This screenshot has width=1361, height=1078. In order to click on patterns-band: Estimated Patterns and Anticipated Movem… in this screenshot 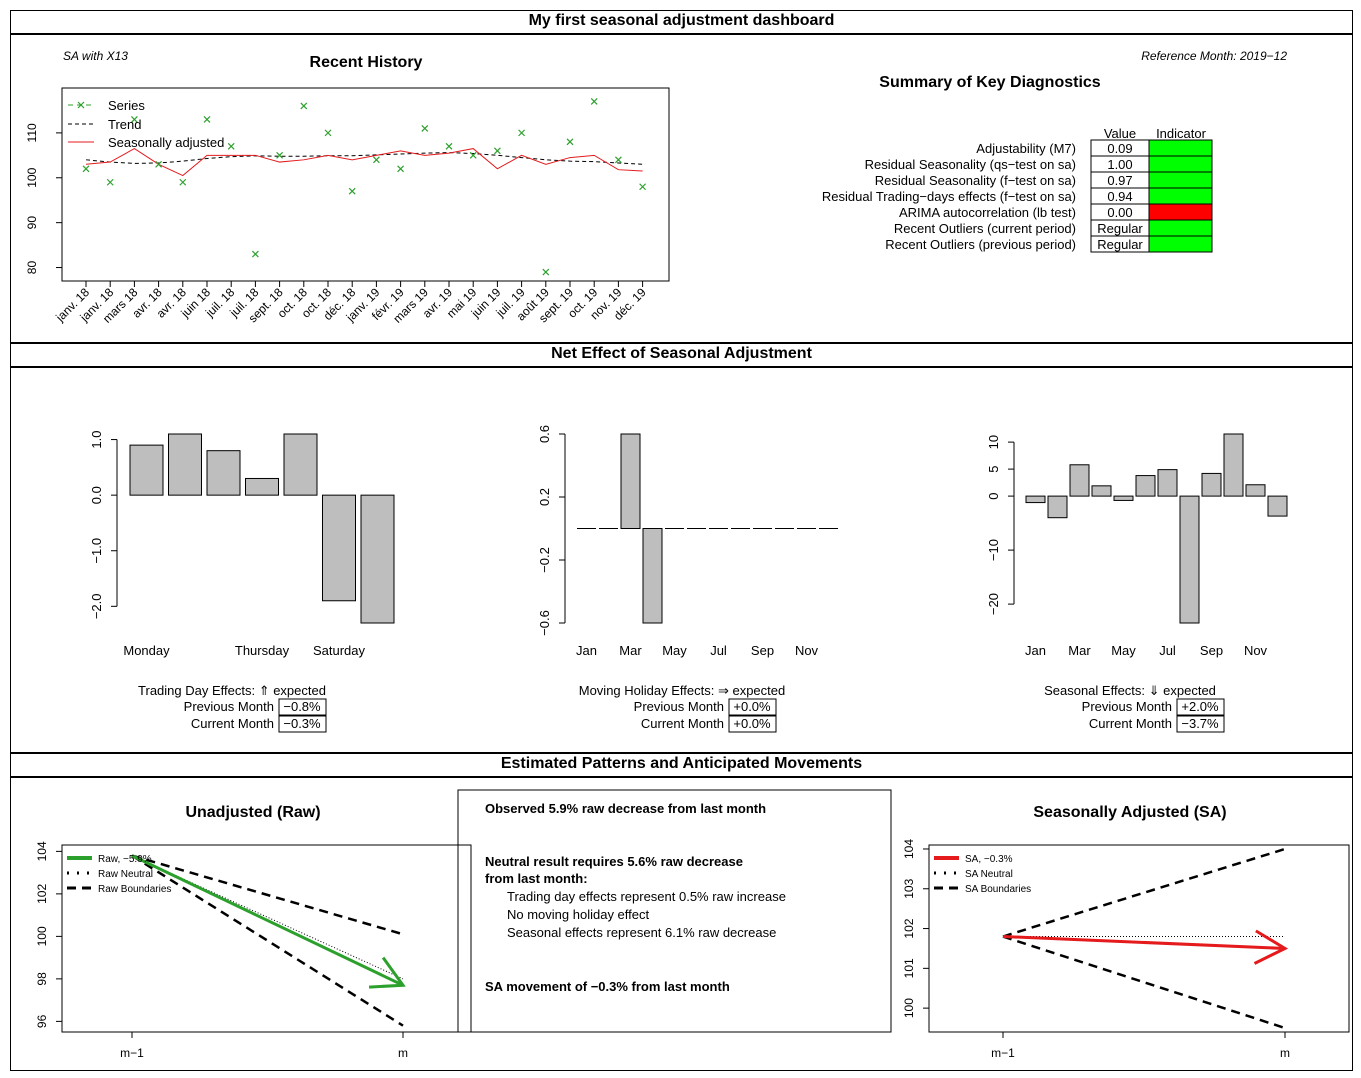, I will do `click(681, 765)`.